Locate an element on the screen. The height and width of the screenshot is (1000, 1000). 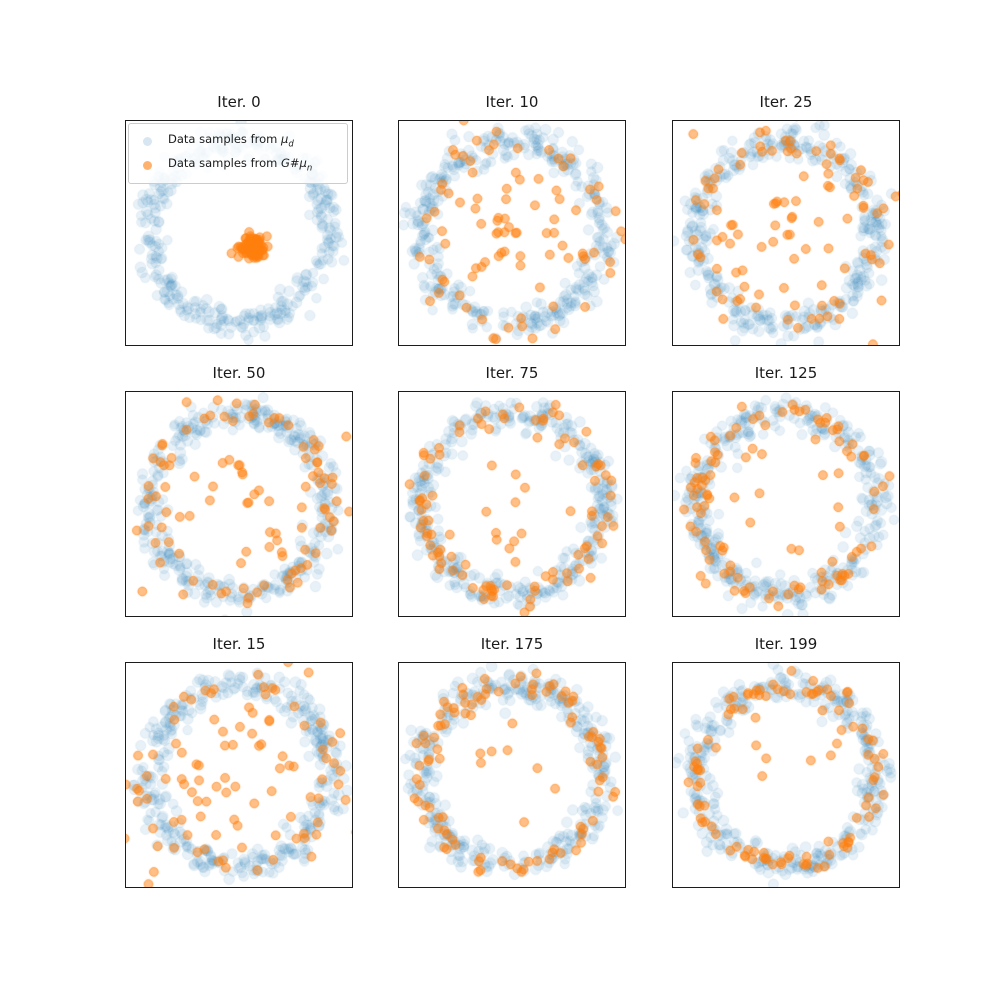
legend-item-data-samples: Data samples from μd is located at coordinates (237, 141).